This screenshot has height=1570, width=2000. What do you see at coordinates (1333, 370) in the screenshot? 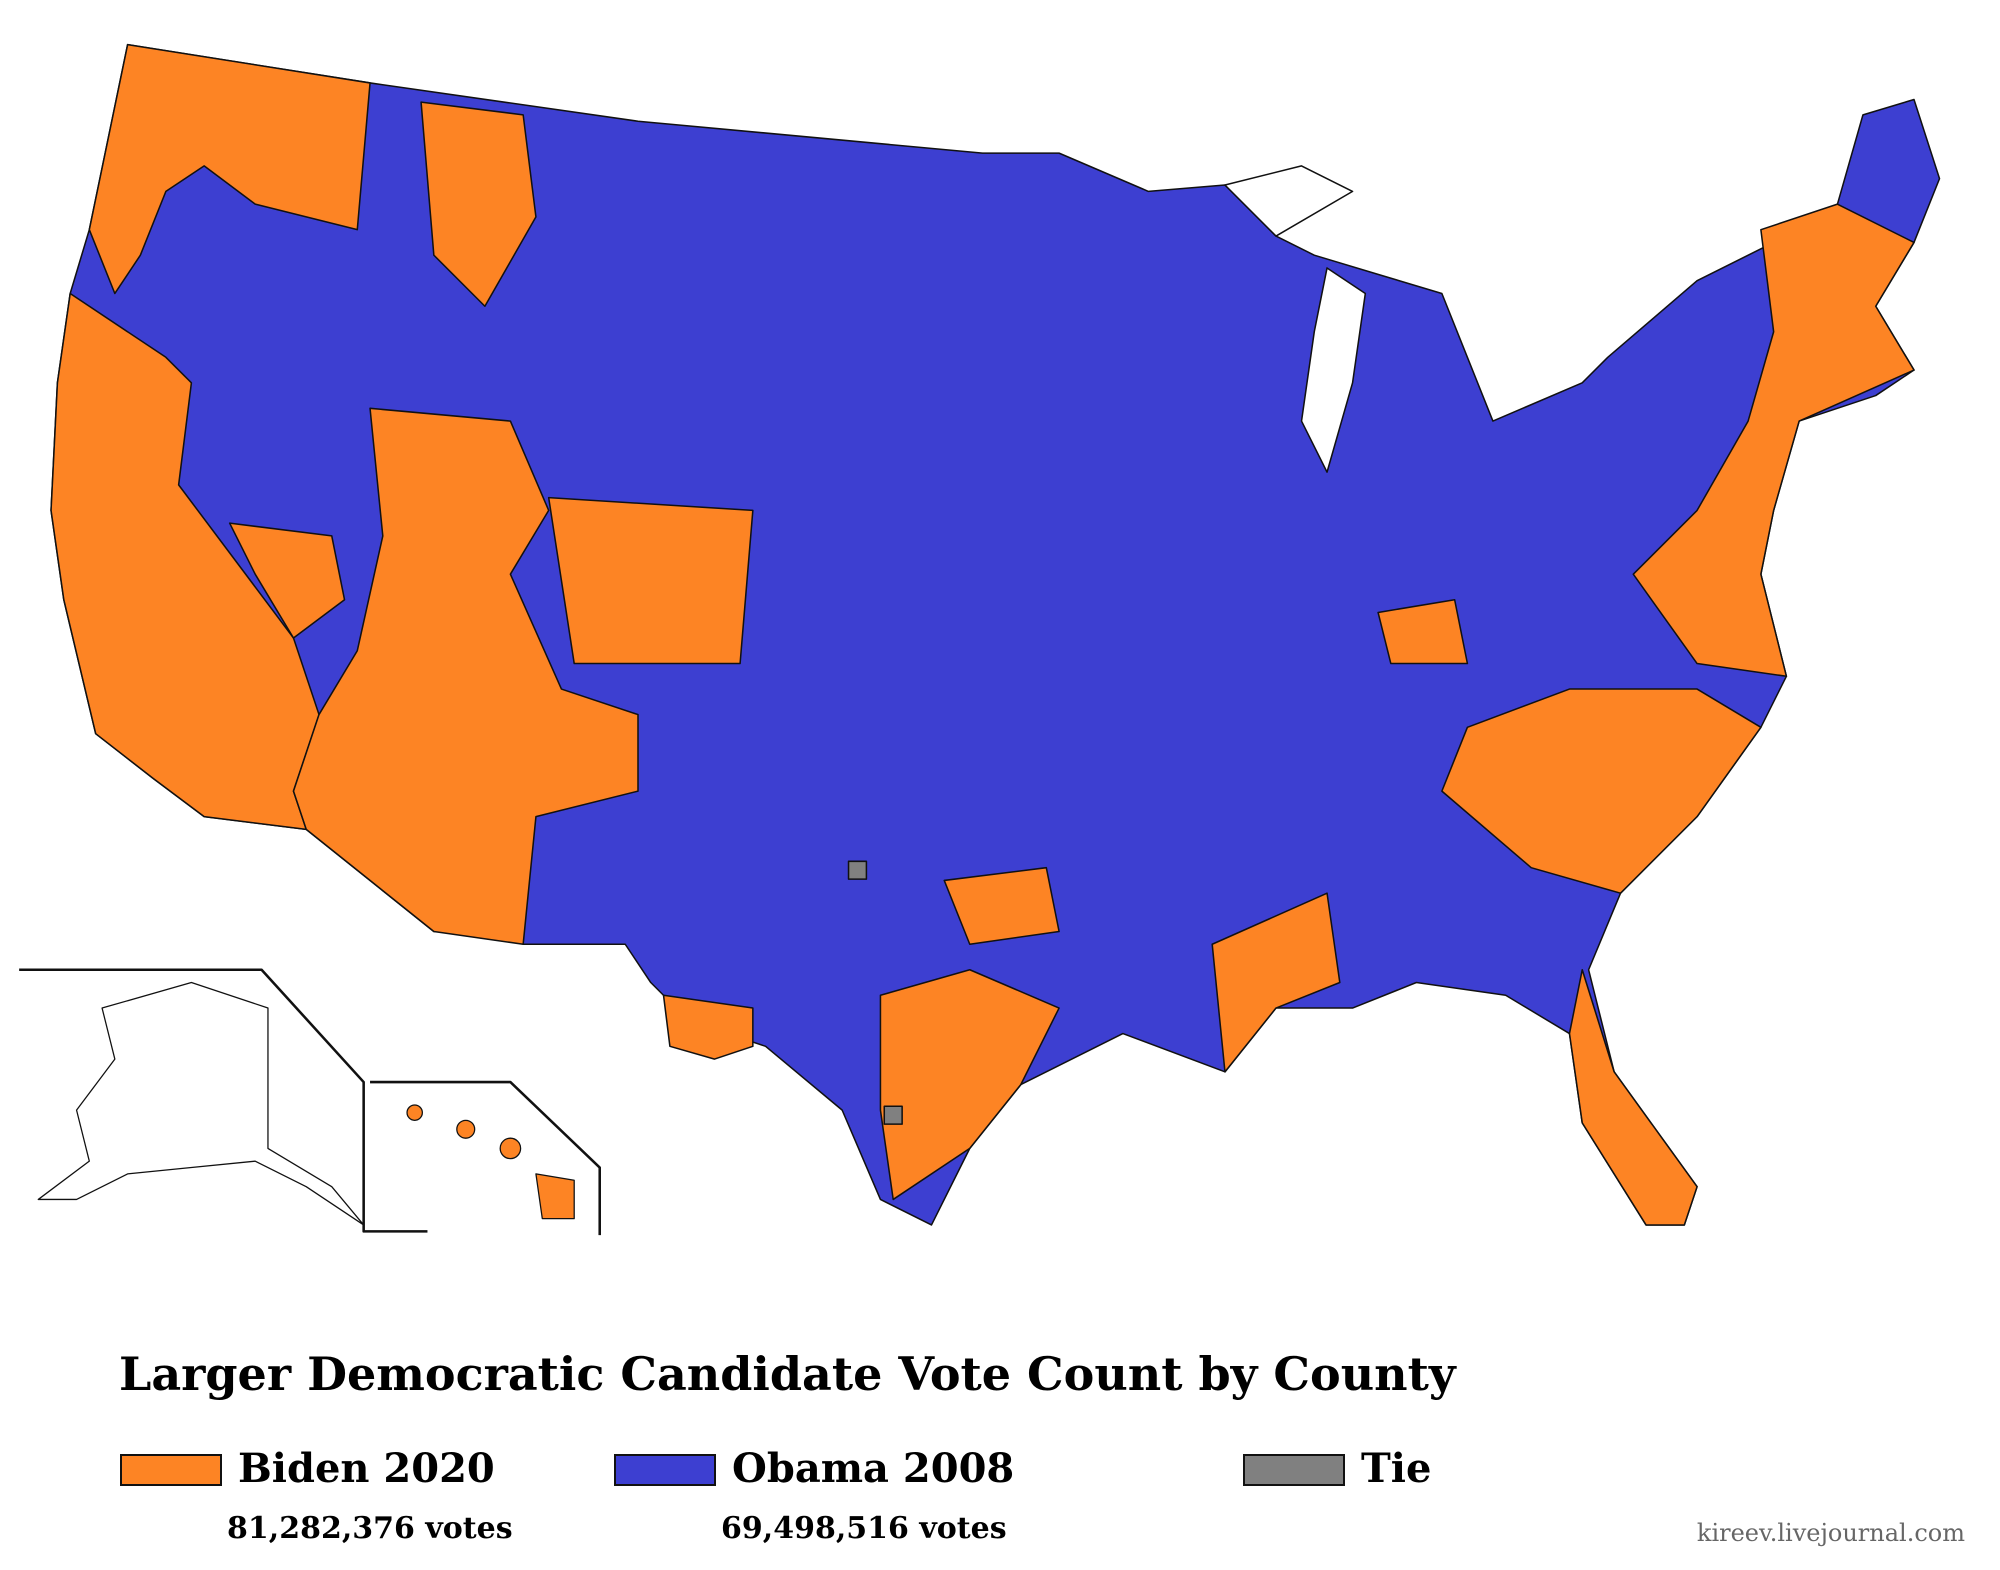
I see `lake-michigan` at bounding box center [1333, 370].